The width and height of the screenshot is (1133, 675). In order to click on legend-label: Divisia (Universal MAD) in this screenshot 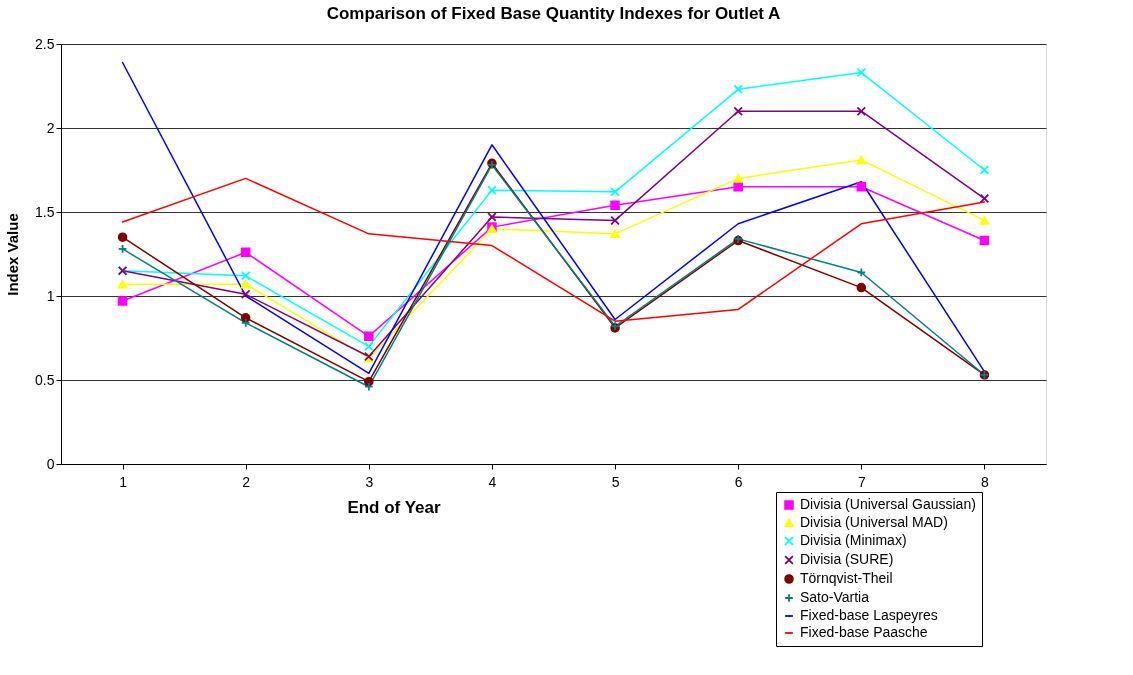, I will do `click(874, 522)`.